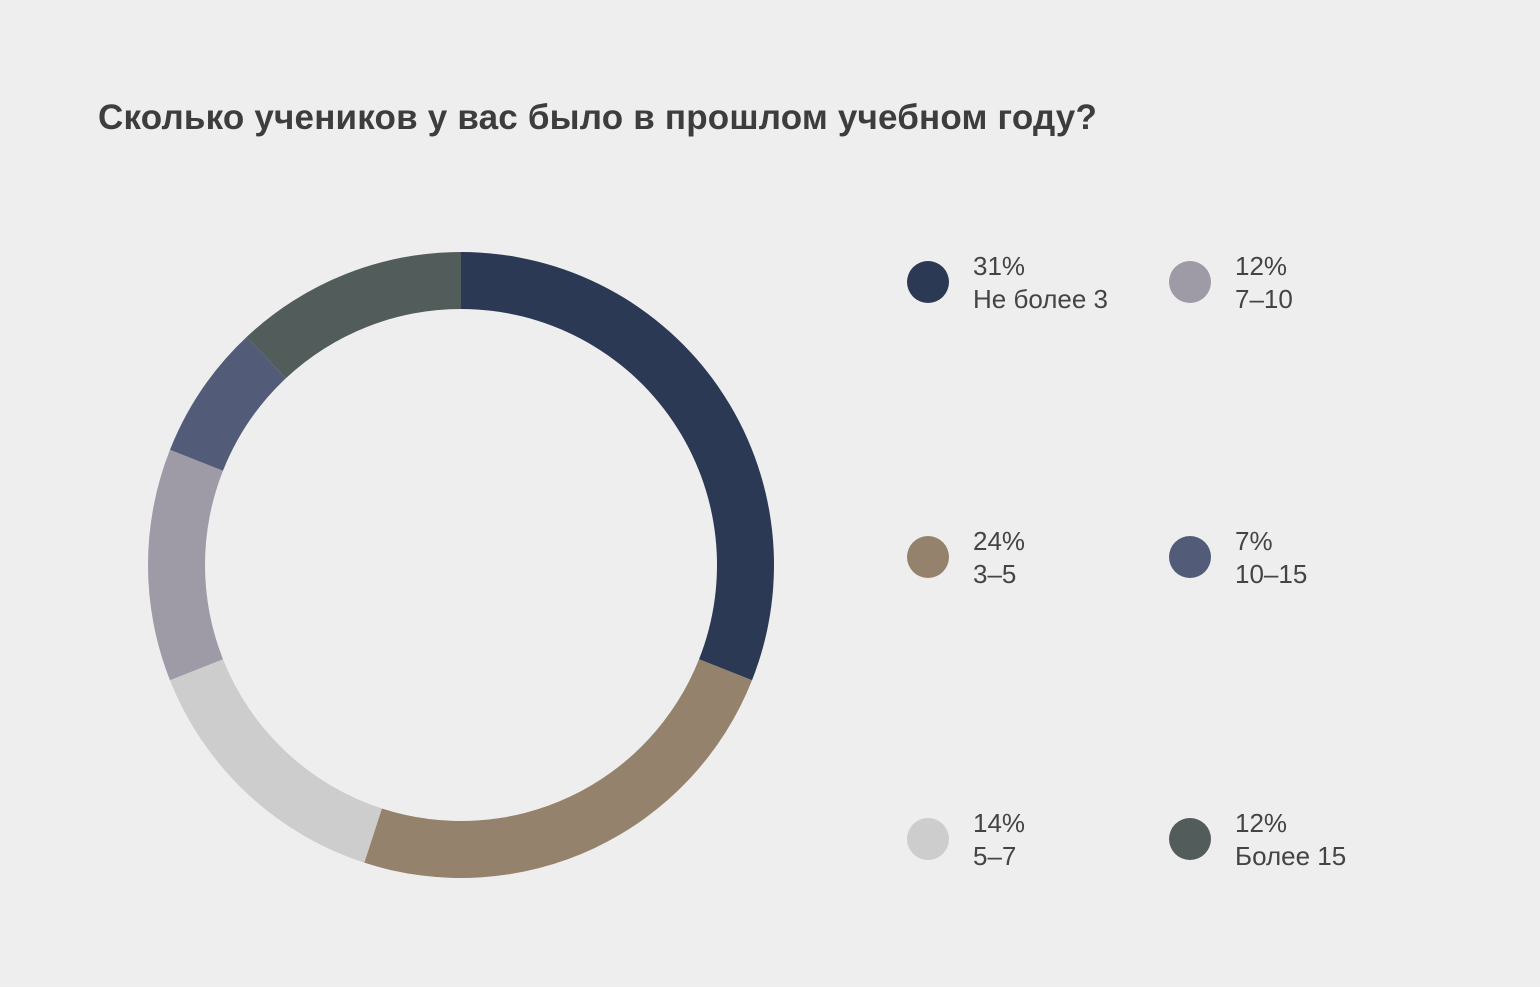 Image resolution: width=1540 pixels, height=987 pixels. I want to click on legend-percent: 31%, so click(999, 266).